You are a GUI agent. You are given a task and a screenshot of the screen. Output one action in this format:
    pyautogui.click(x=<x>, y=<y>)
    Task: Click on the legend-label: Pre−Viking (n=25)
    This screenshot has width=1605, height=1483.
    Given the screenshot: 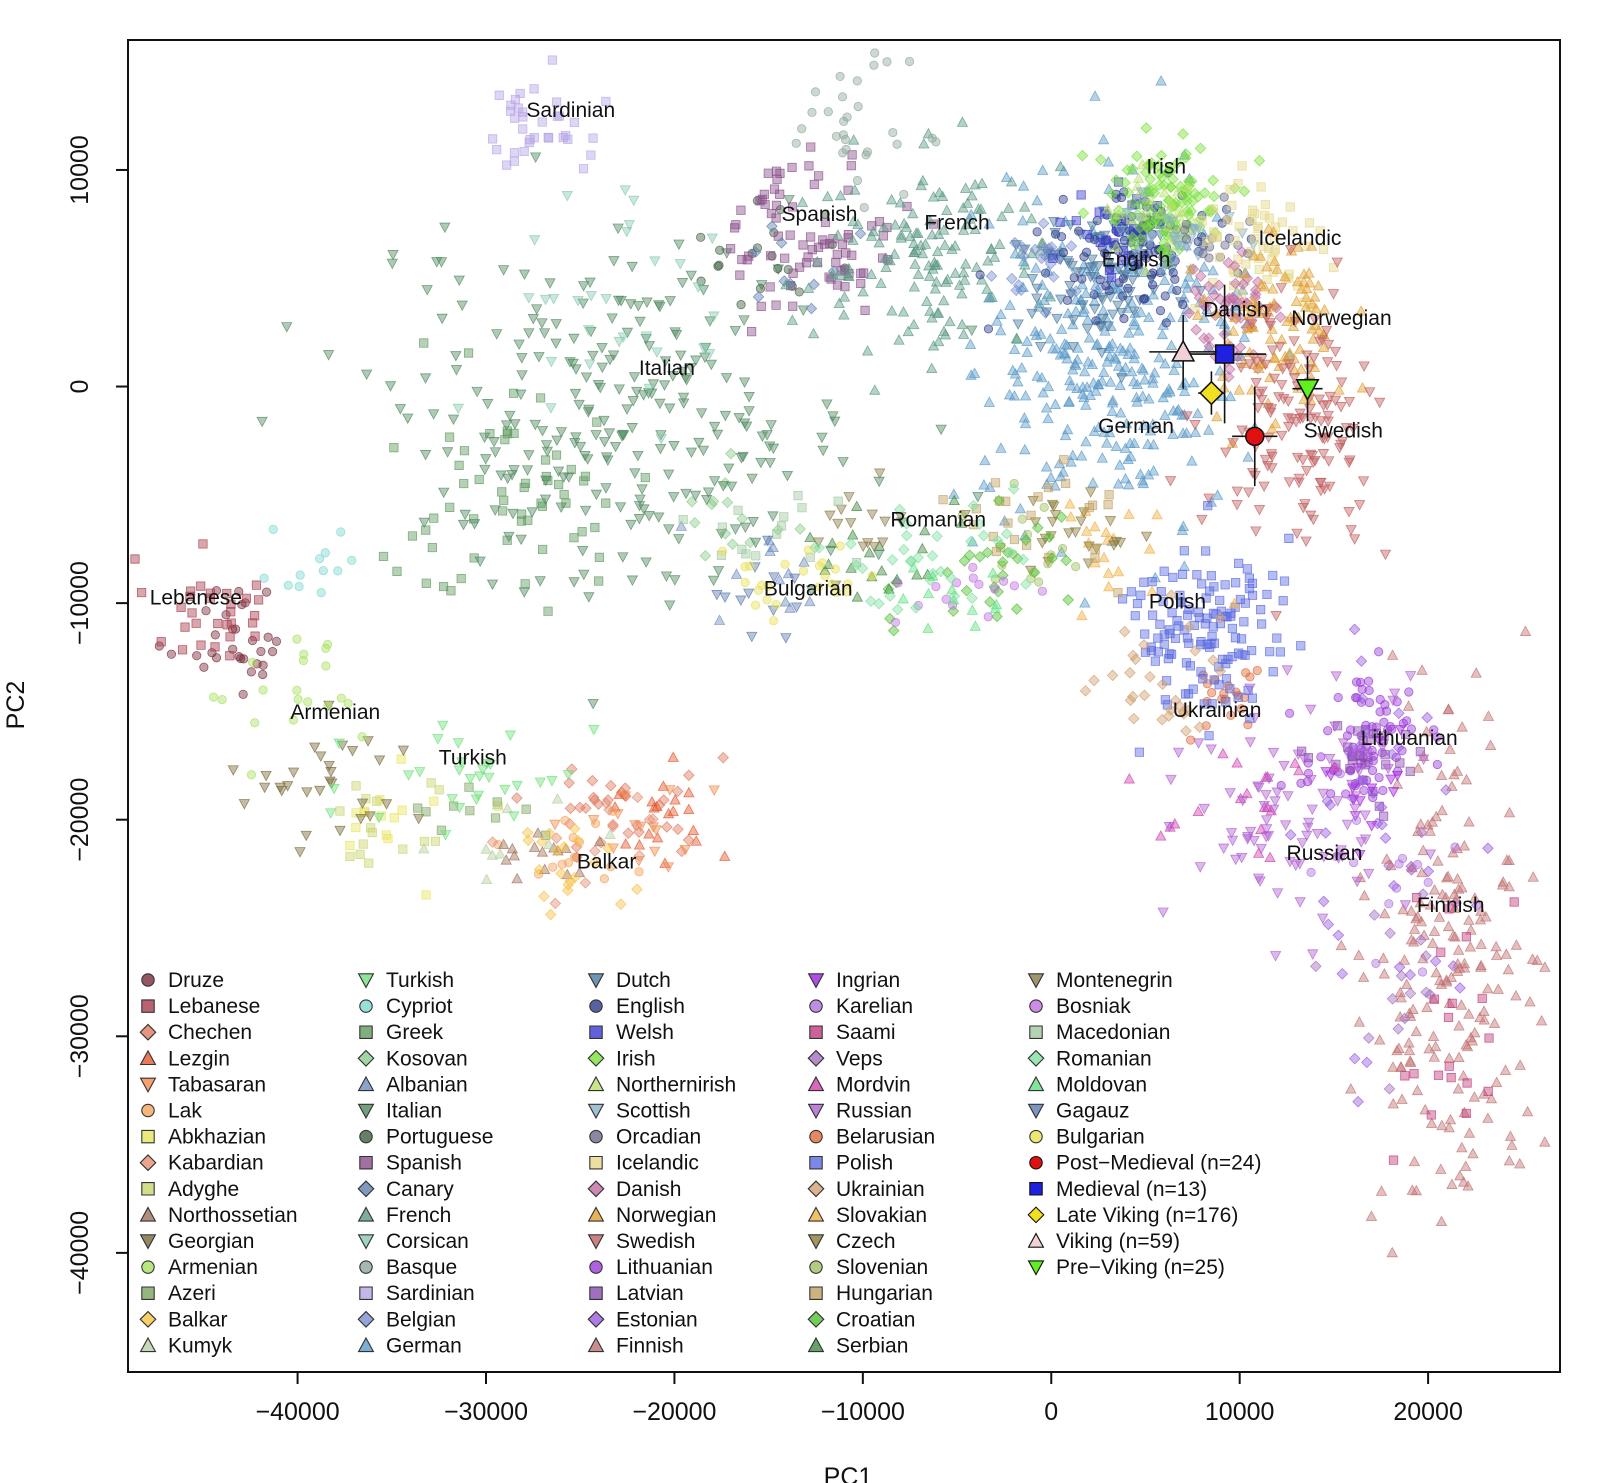 What is the action you would take?
    pyautogui.click(x=1140, y=1267)
    